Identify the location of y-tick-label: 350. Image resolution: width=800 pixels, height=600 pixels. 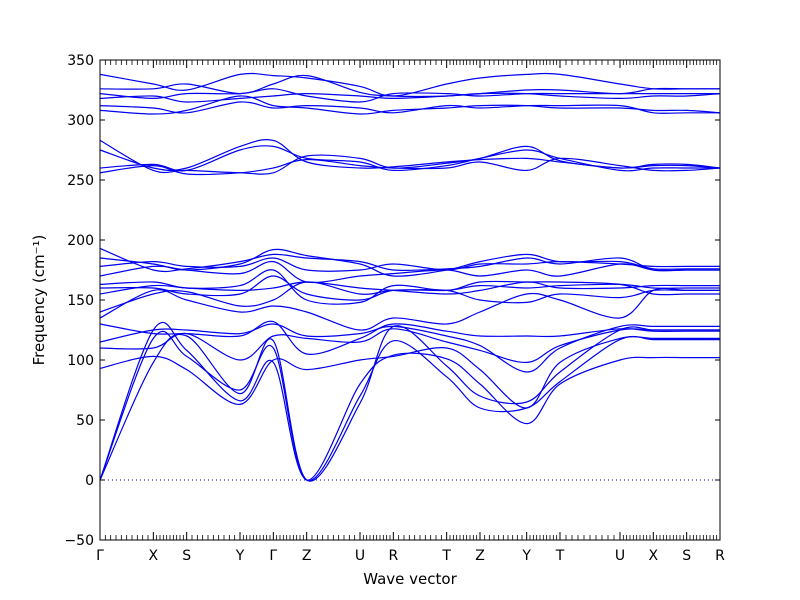
(80, 61).